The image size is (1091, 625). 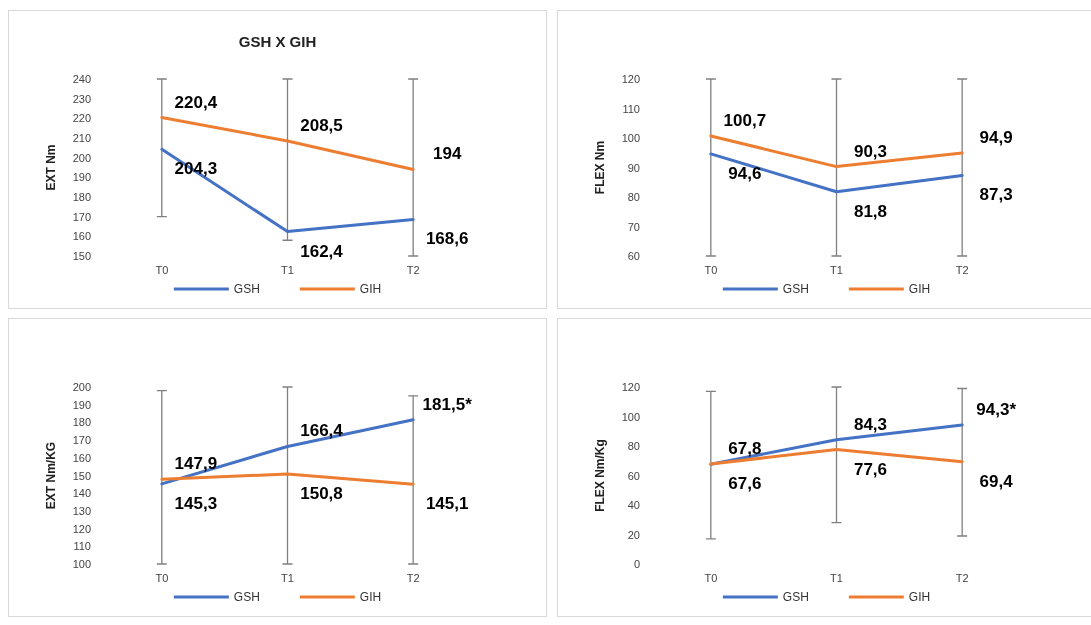 What do you see at coordinates (81, 98) in the screenshot?
I see `y-tick-label: 230` at bounding box center [81, 98].